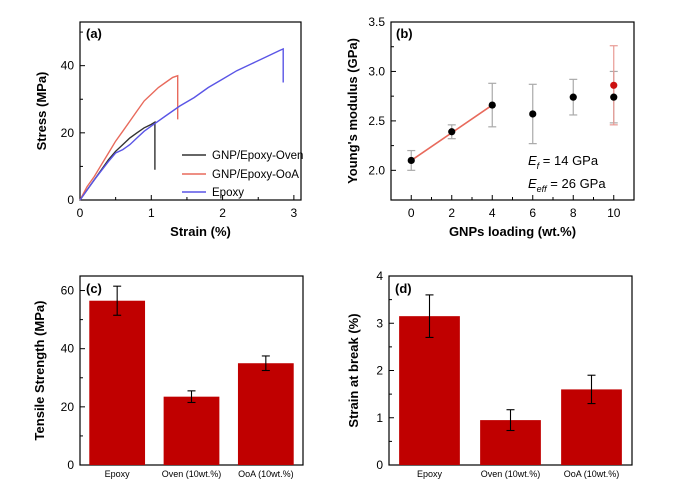 The image size is (686, 487). I want to click on x-tick-label: 10, so click(614, 213).